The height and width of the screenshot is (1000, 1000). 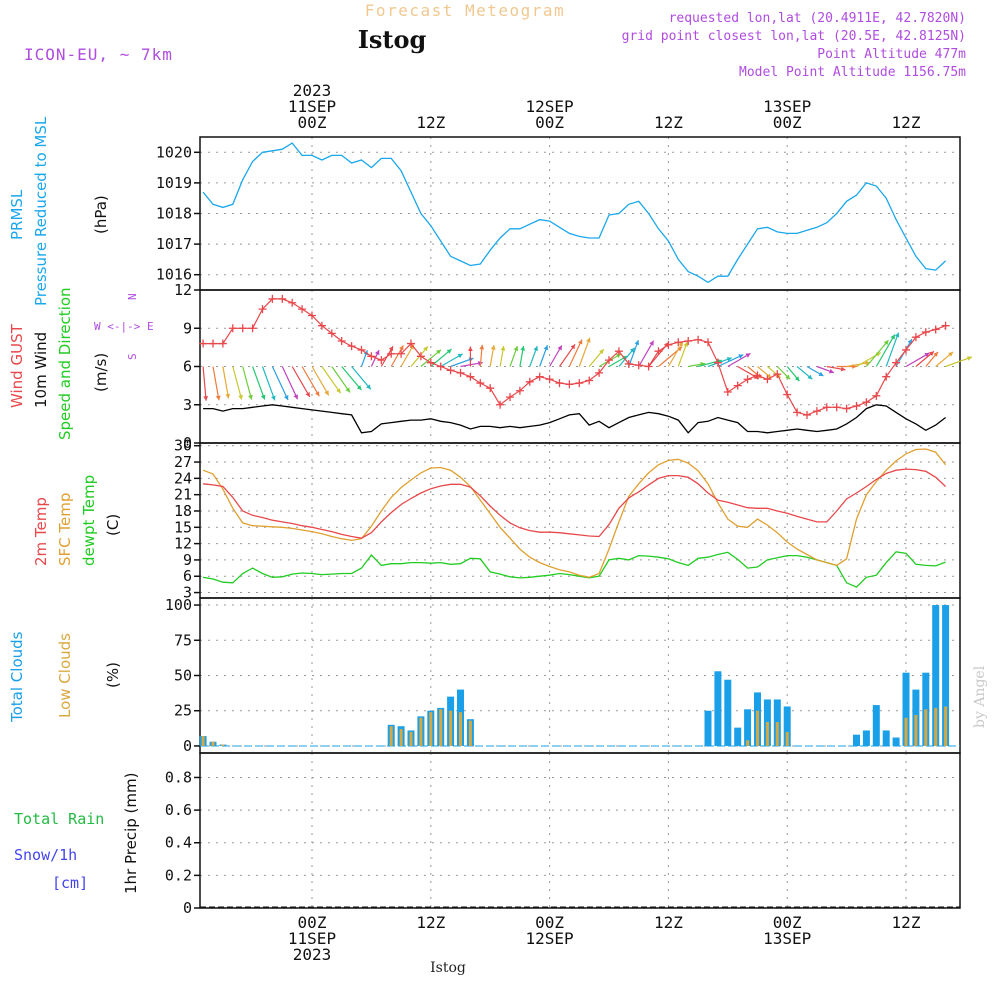 I want to click on temp-label-2m: 2m Temp, so click(x=41, y=531).